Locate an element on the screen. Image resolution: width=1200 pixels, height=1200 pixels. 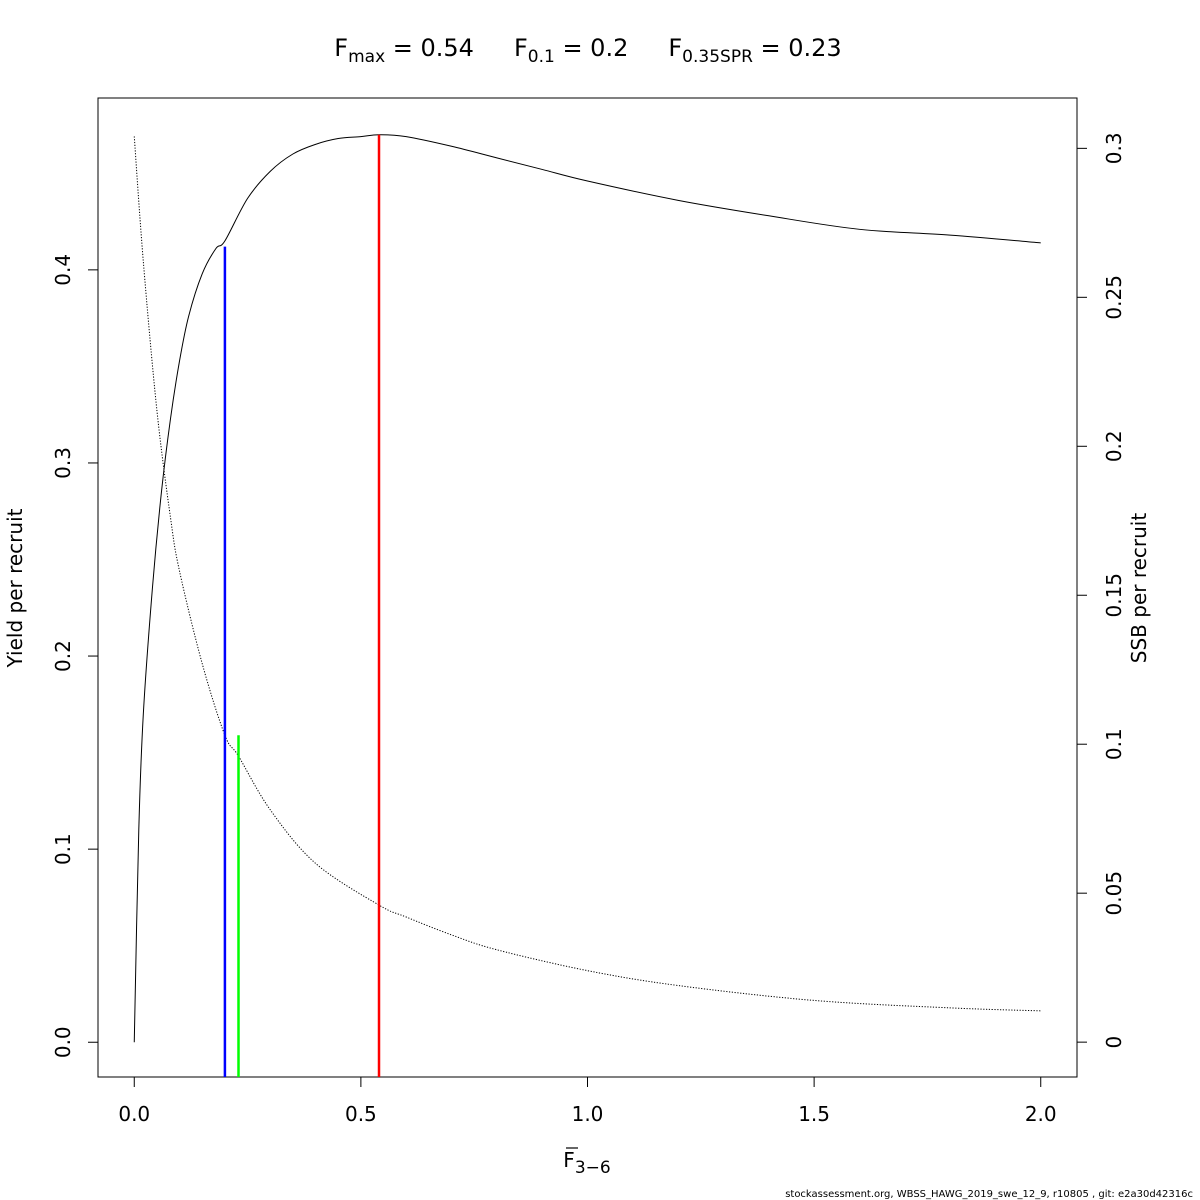
y-left-tick-label: 0.1 is located at coordinates (63, 849).